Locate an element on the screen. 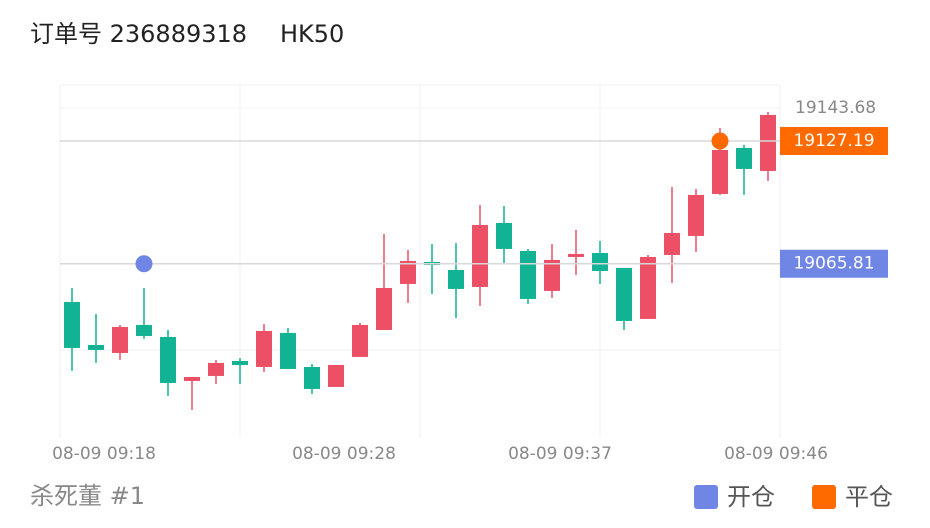 This screenshot has width=930, height=528. footer-label: 杀死董 #1 is located at coordinates (87, 496).